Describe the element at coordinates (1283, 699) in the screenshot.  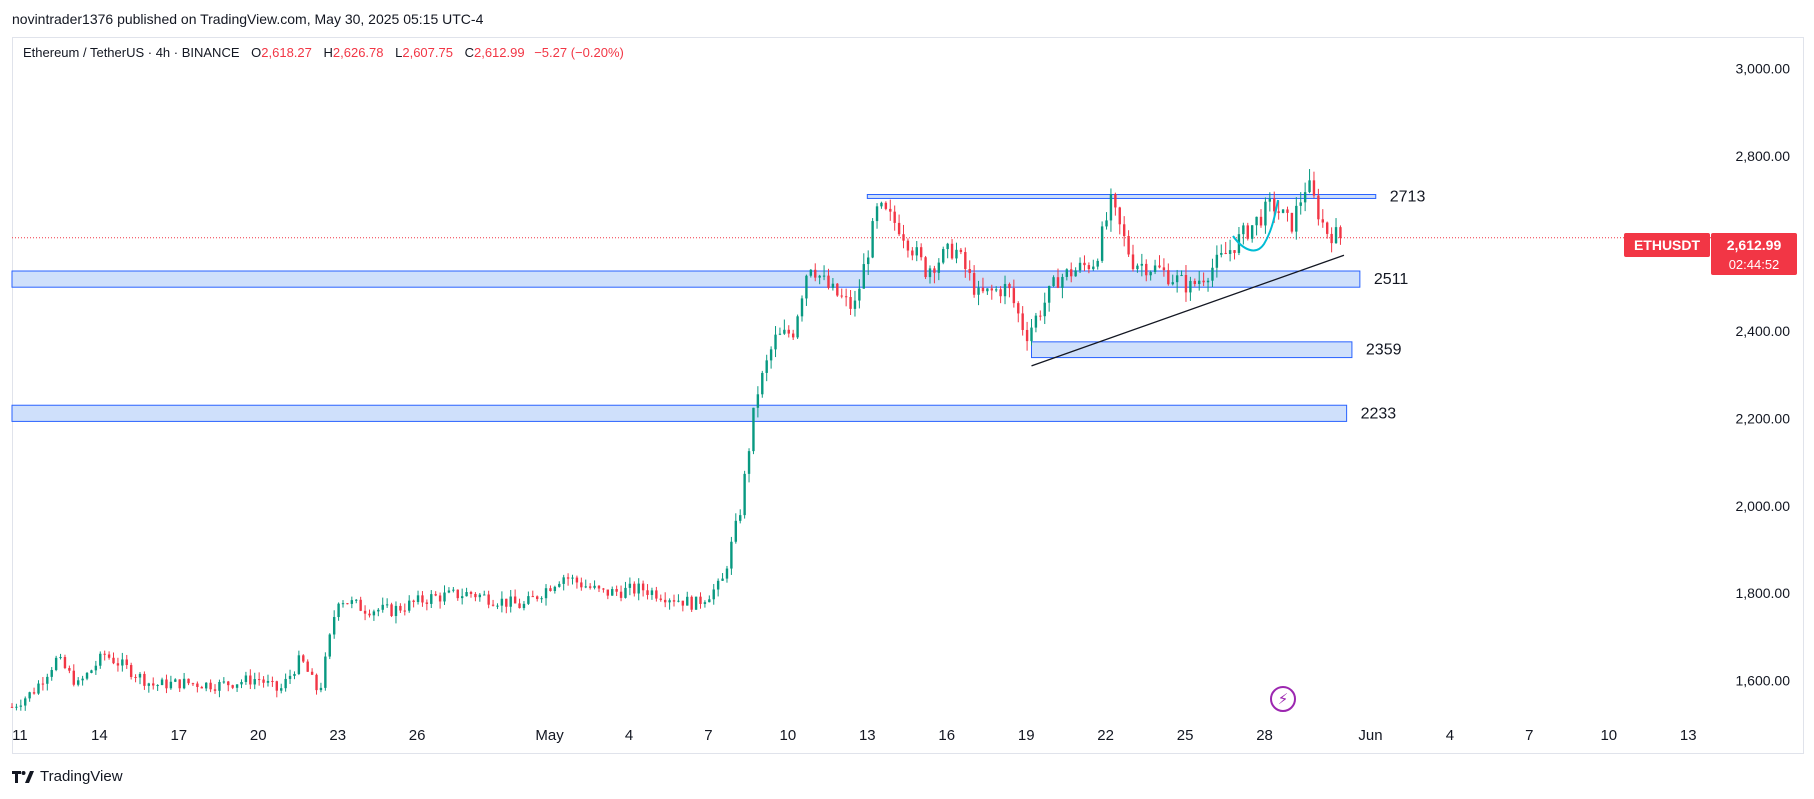
I see `lightning-icon: ⚡` at that location.